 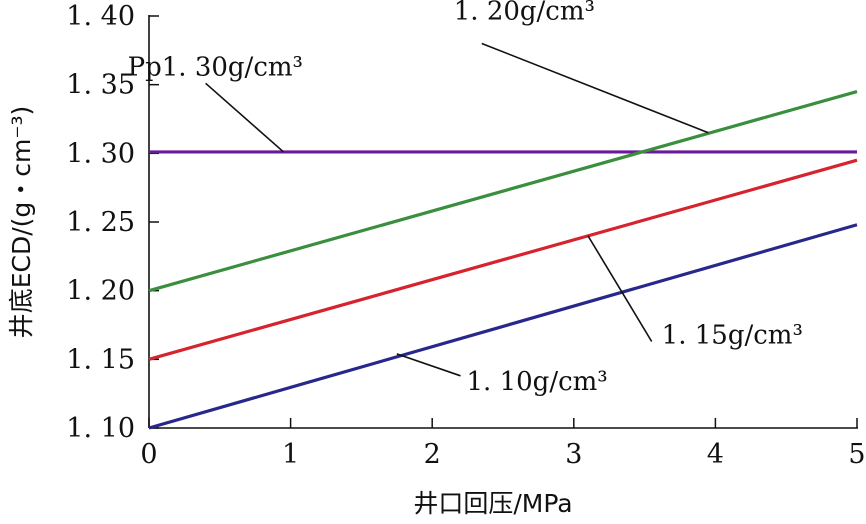 What do you see at coordinates (732, 335) in the screenshot?
I see `annotation-label-2: 1. 15g/cm³` at bounding box center [732, 335].